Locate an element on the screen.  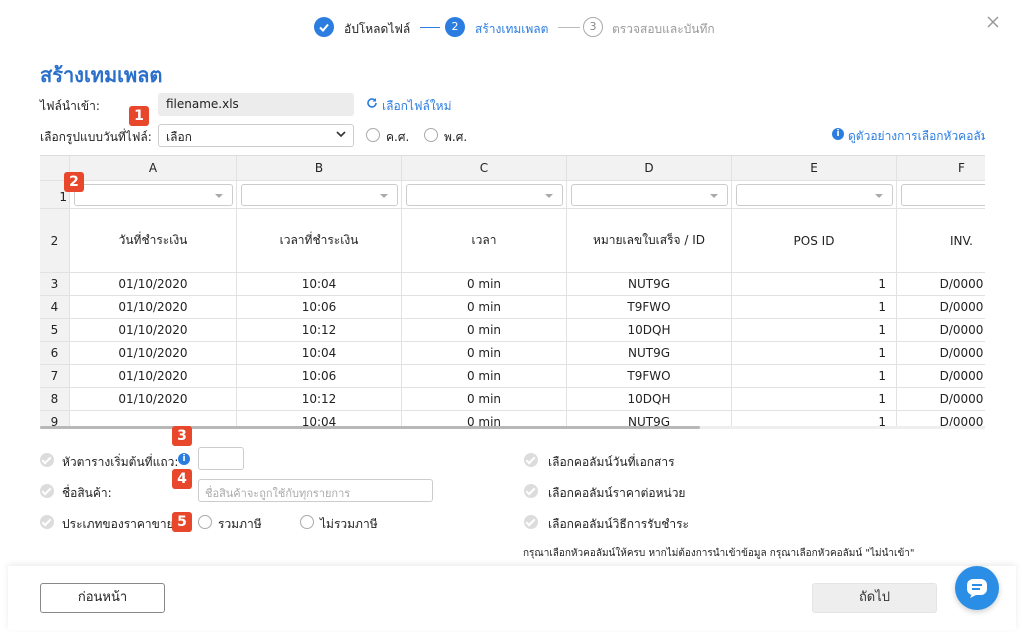
page-title: สร้างเทมเพลต is located at coordinates (101, 75).